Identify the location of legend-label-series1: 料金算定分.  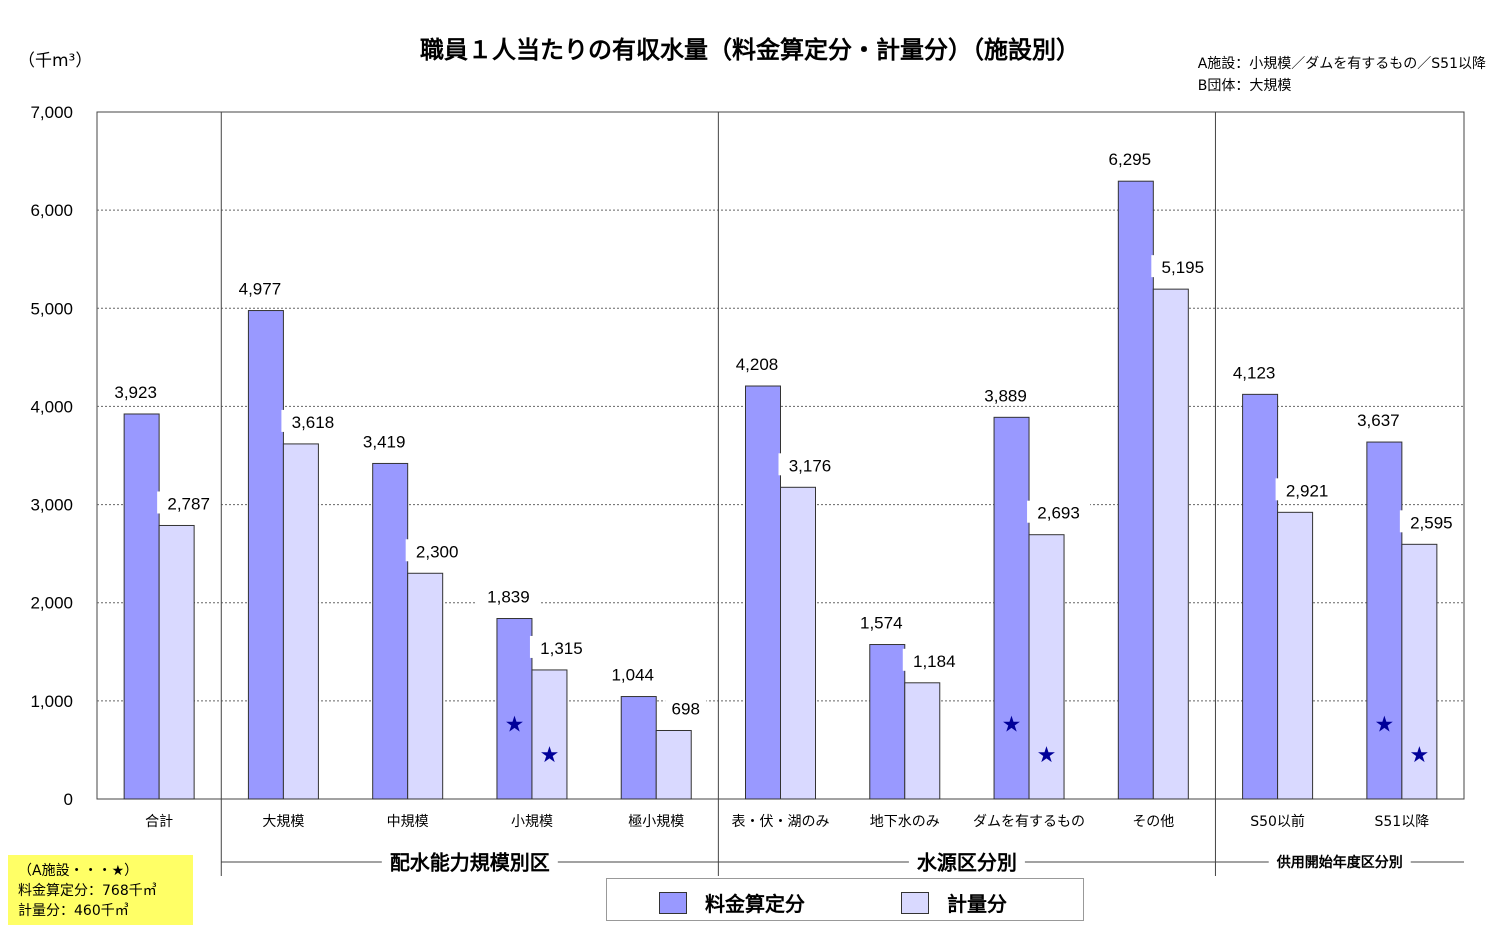
(755, 904).